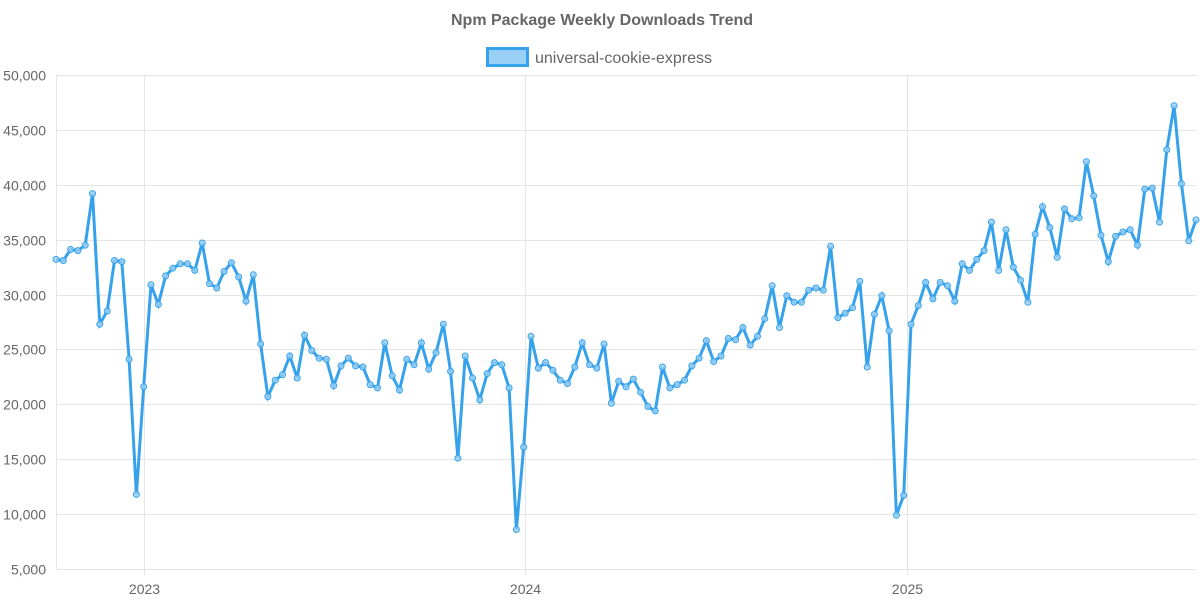  I want to click on x-axis: 2023 2024 2025, so click(526, 589).